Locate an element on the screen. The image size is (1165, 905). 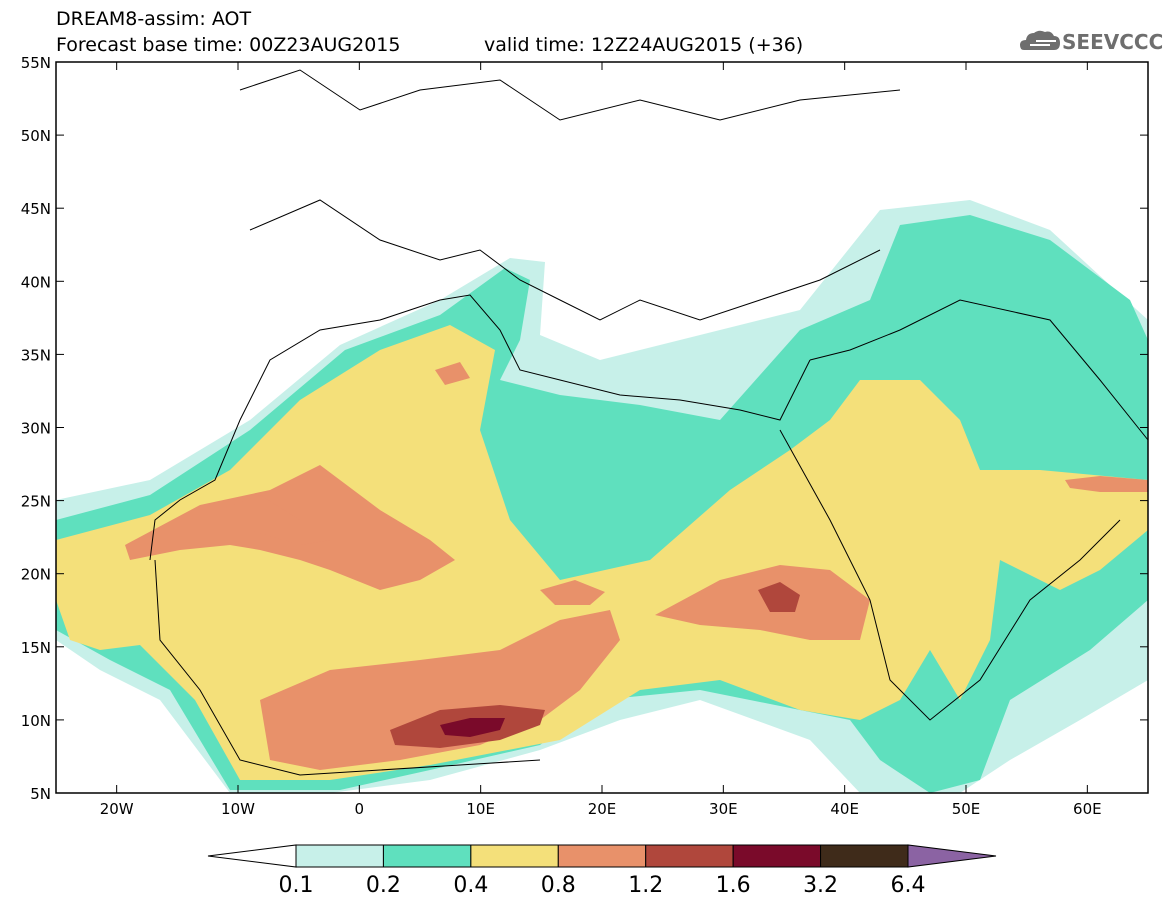
colorbar-label: 3.2 is located at coordinates (820, 885).